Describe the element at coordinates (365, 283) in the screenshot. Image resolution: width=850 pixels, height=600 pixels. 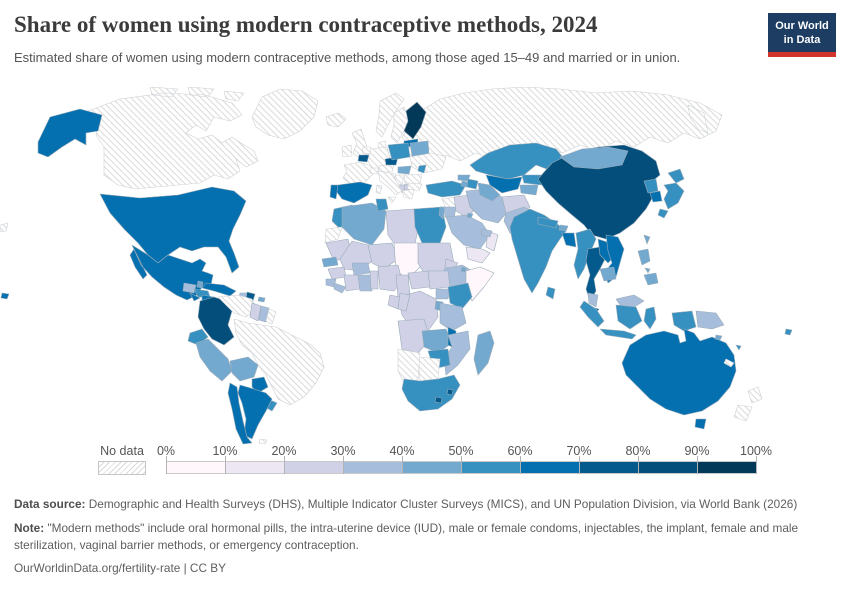
I see `country-ghana: Ghana: 30-40%` at that location.